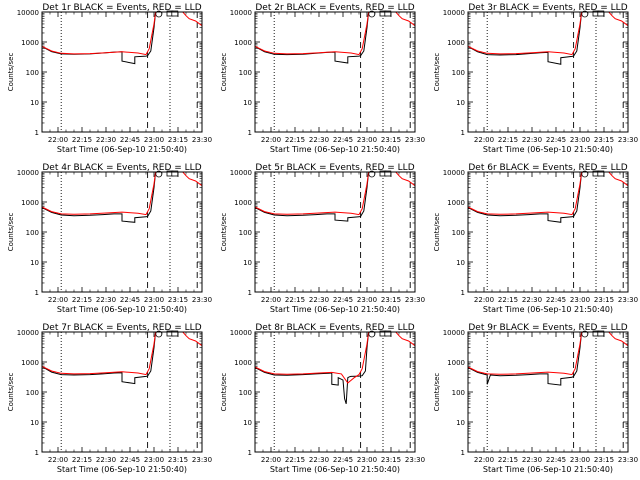 This screenshot has height=480, width=640. I want to click on chart-title: Det 6r BLACK = Events, RED = LLD, so click(547, 168).